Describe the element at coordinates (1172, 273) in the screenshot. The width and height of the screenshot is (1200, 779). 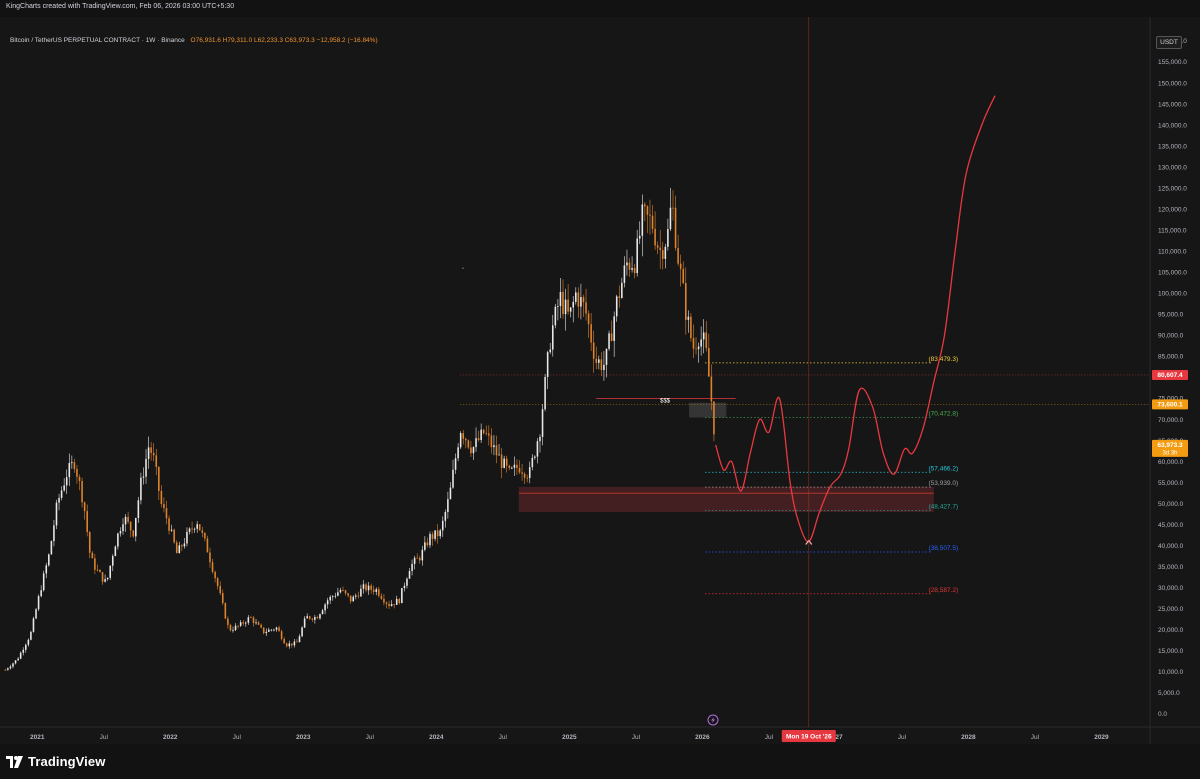
I see `price-tick-label: 105,000.0` at that location.